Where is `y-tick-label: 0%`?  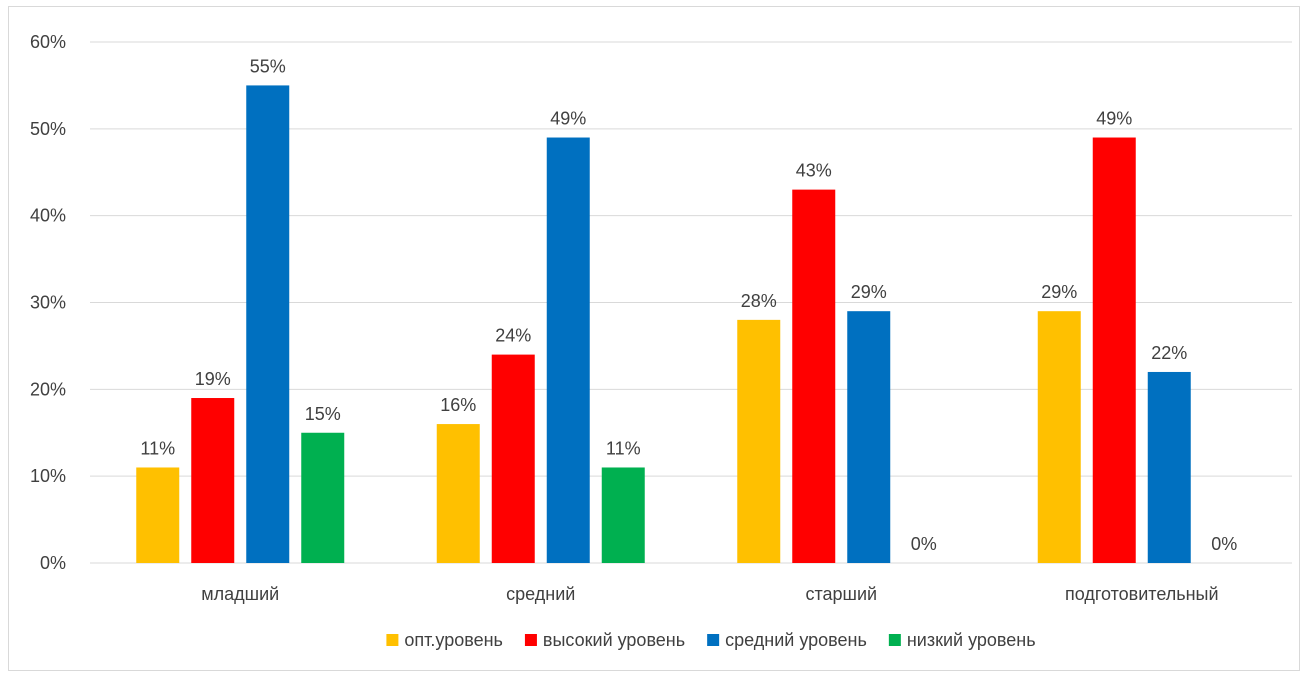 y-tick-label: 0% is located at coordinates (53, 563).